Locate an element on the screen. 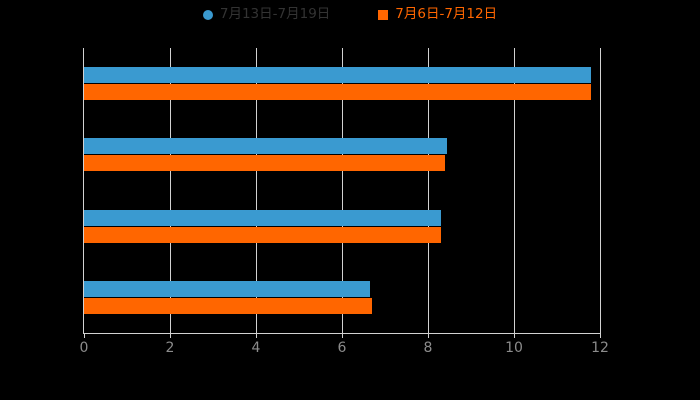 Image resolution: width=700 pixels, height=400 pixels. x-tick-label: 6 is located at coordinates (342, 348).